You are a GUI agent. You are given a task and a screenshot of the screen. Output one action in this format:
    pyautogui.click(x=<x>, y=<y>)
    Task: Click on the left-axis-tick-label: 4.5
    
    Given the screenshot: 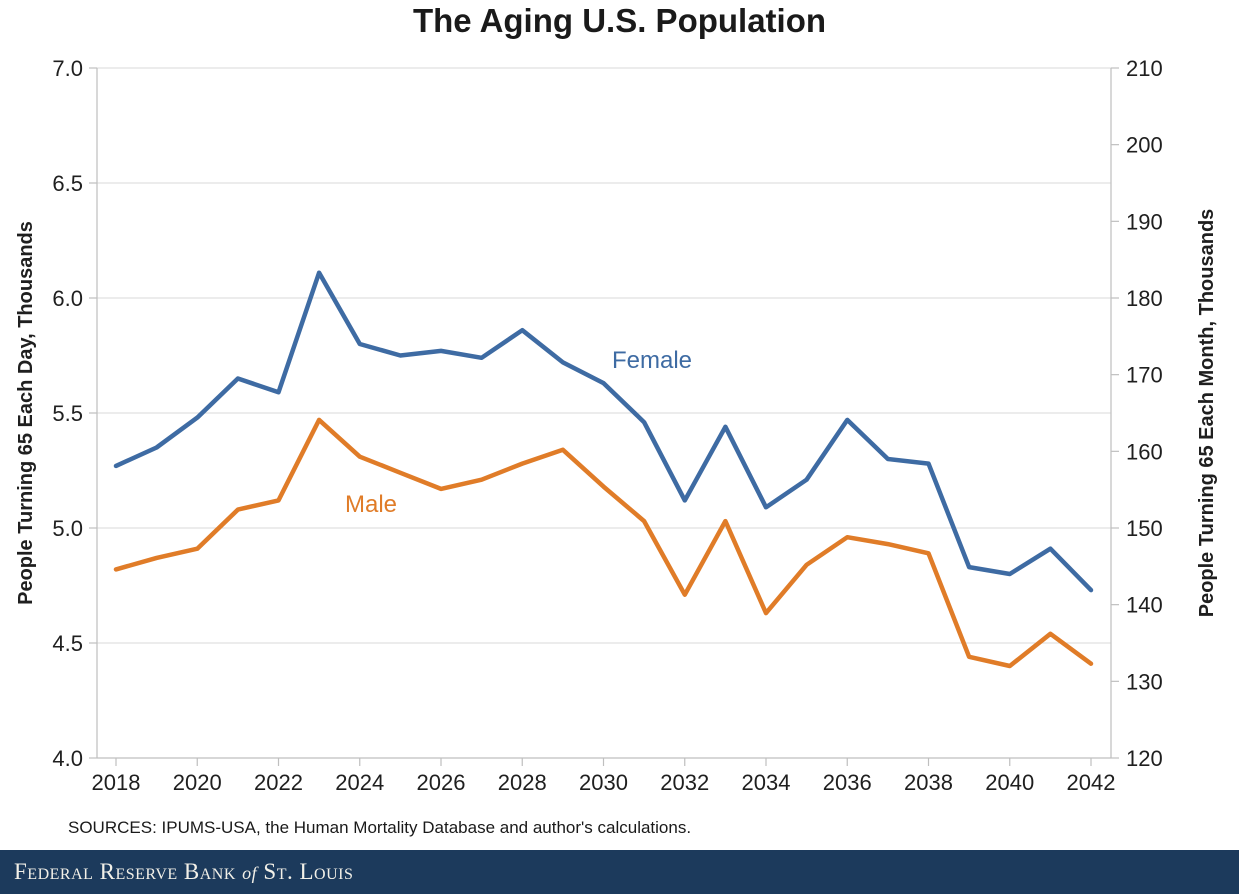 What is the action you would take?
    pyautogui.click(x=67, y=643)
    